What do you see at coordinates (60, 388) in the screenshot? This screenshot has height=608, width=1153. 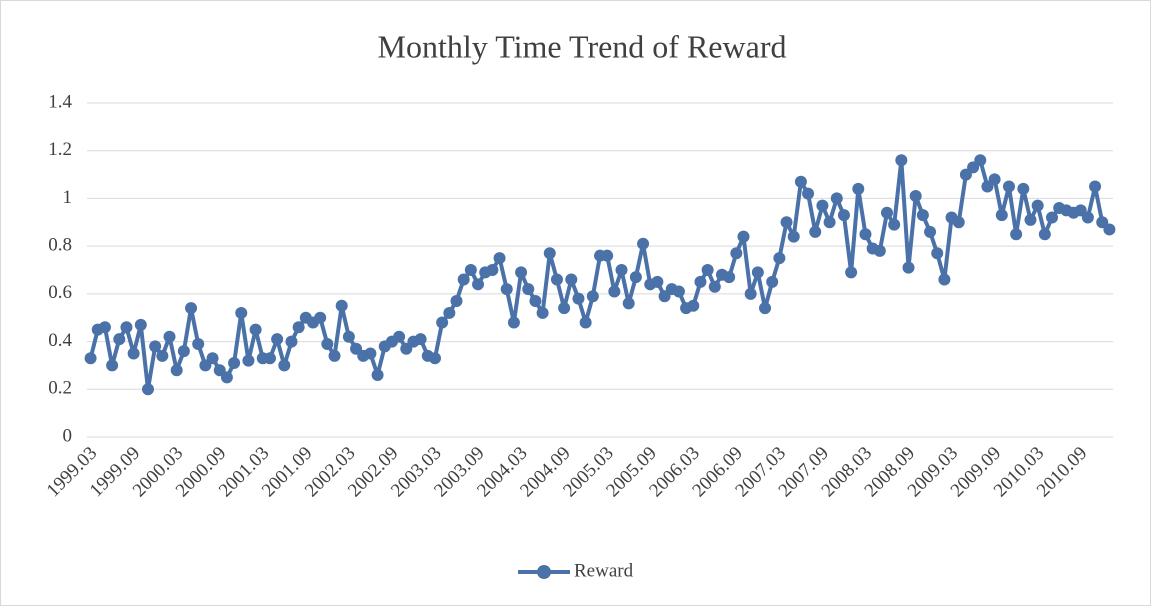 I see `y-tick-label: 0.2` at bounding box center [60, 388].